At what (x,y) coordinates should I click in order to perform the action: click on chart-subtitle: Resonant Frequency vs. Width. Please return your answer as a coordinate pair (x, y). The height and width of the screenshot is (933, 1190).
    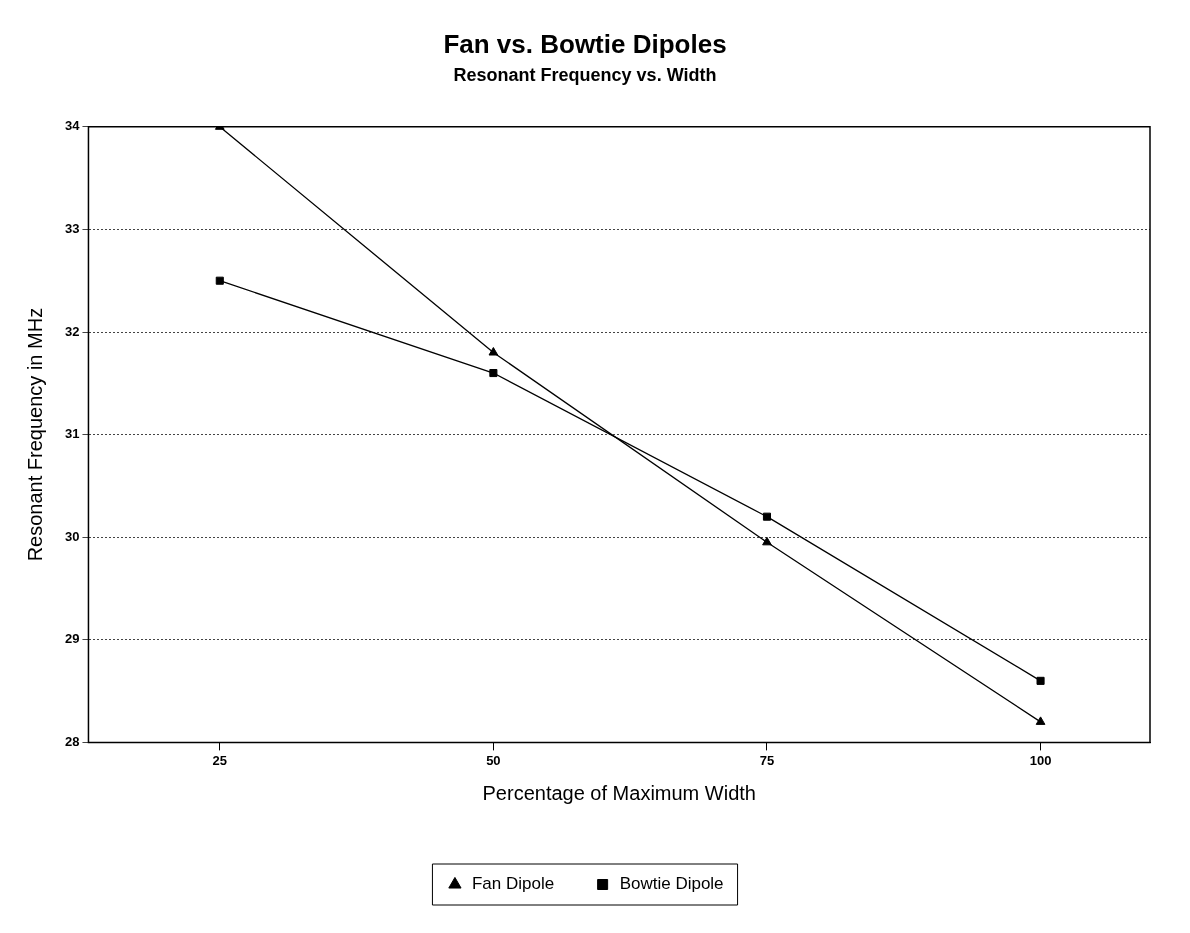
    Looking at the image, I should click on (585, 74).